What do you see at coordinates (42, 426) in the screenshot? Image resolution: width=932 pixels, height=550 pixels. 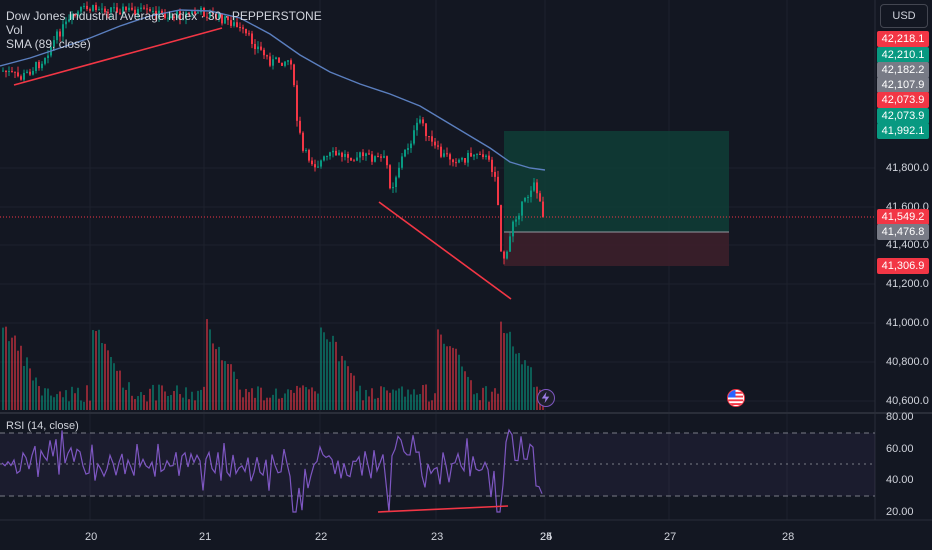 I see `rsi-legend: RSI (14, close)` at bounding box center [42, 426].